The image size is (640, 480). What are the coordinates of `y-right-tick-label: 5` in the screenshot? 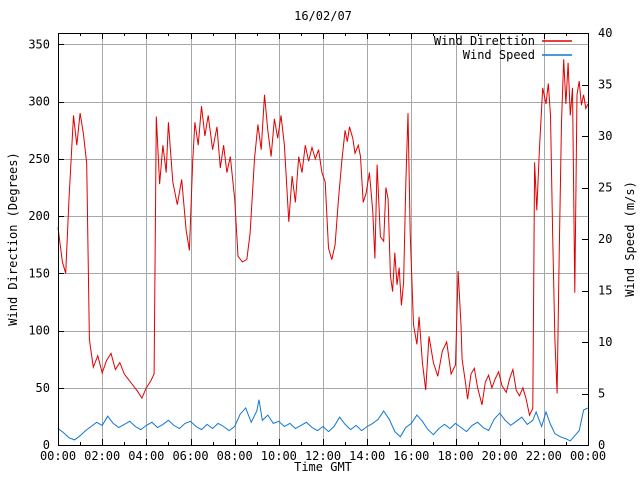 It's located at (601, 394).